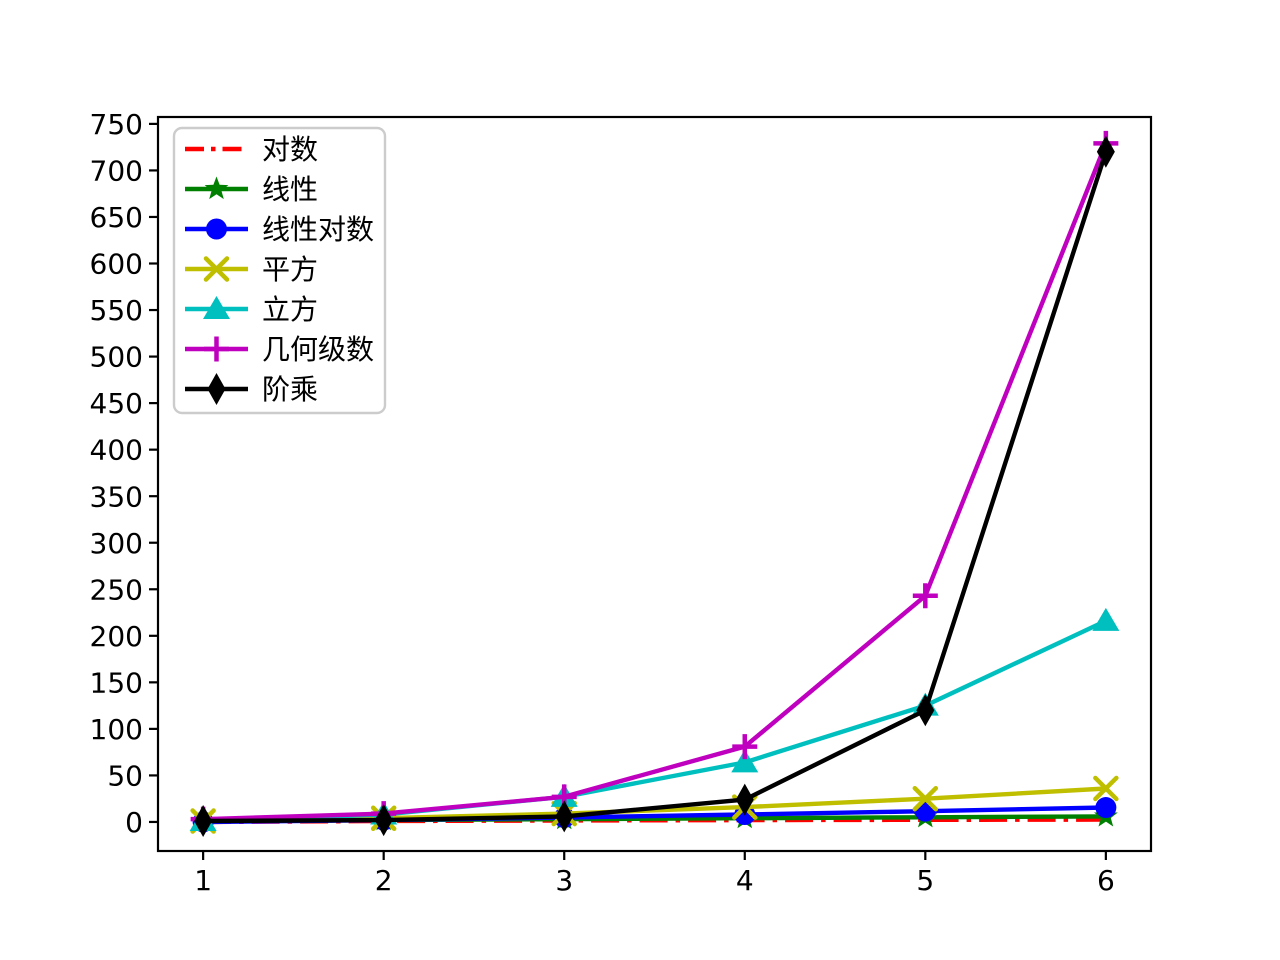 The image size is (1280, 960). What do you see at coordinates (125, 776) in the screenshot?
I see `y-tick-label: 50` at bounding box center [125, 776].